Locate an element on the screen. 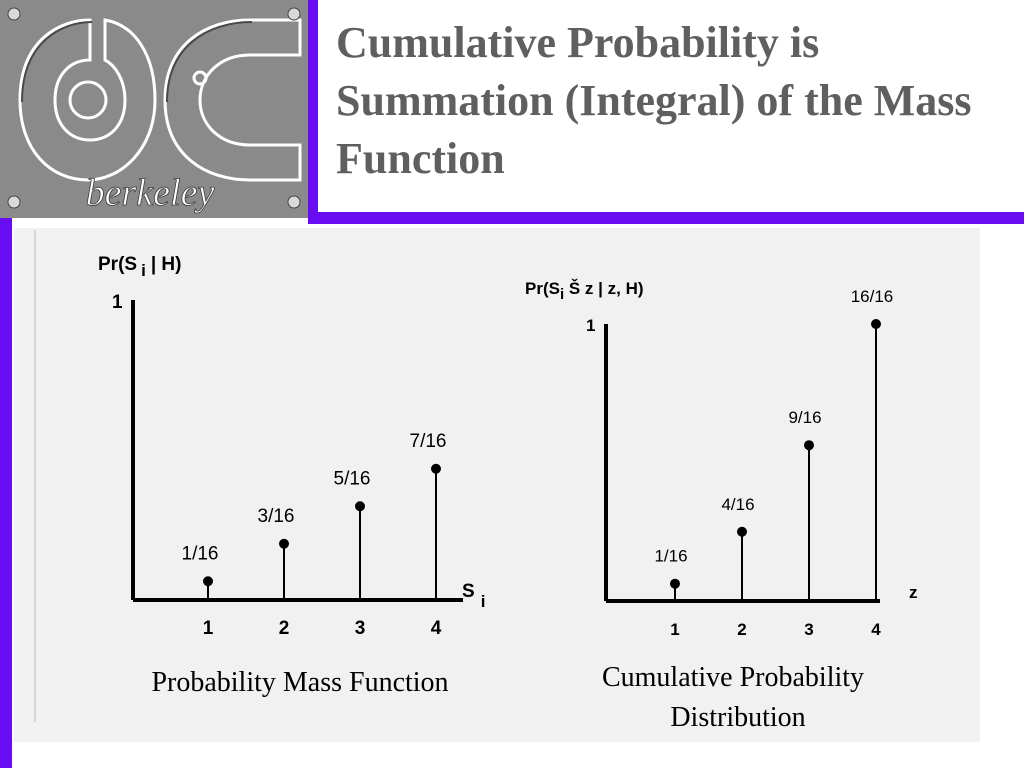 This screenshot has height=768, width=1024. chart1-y-top-tick: 1 is located at coordinates (117, 302).